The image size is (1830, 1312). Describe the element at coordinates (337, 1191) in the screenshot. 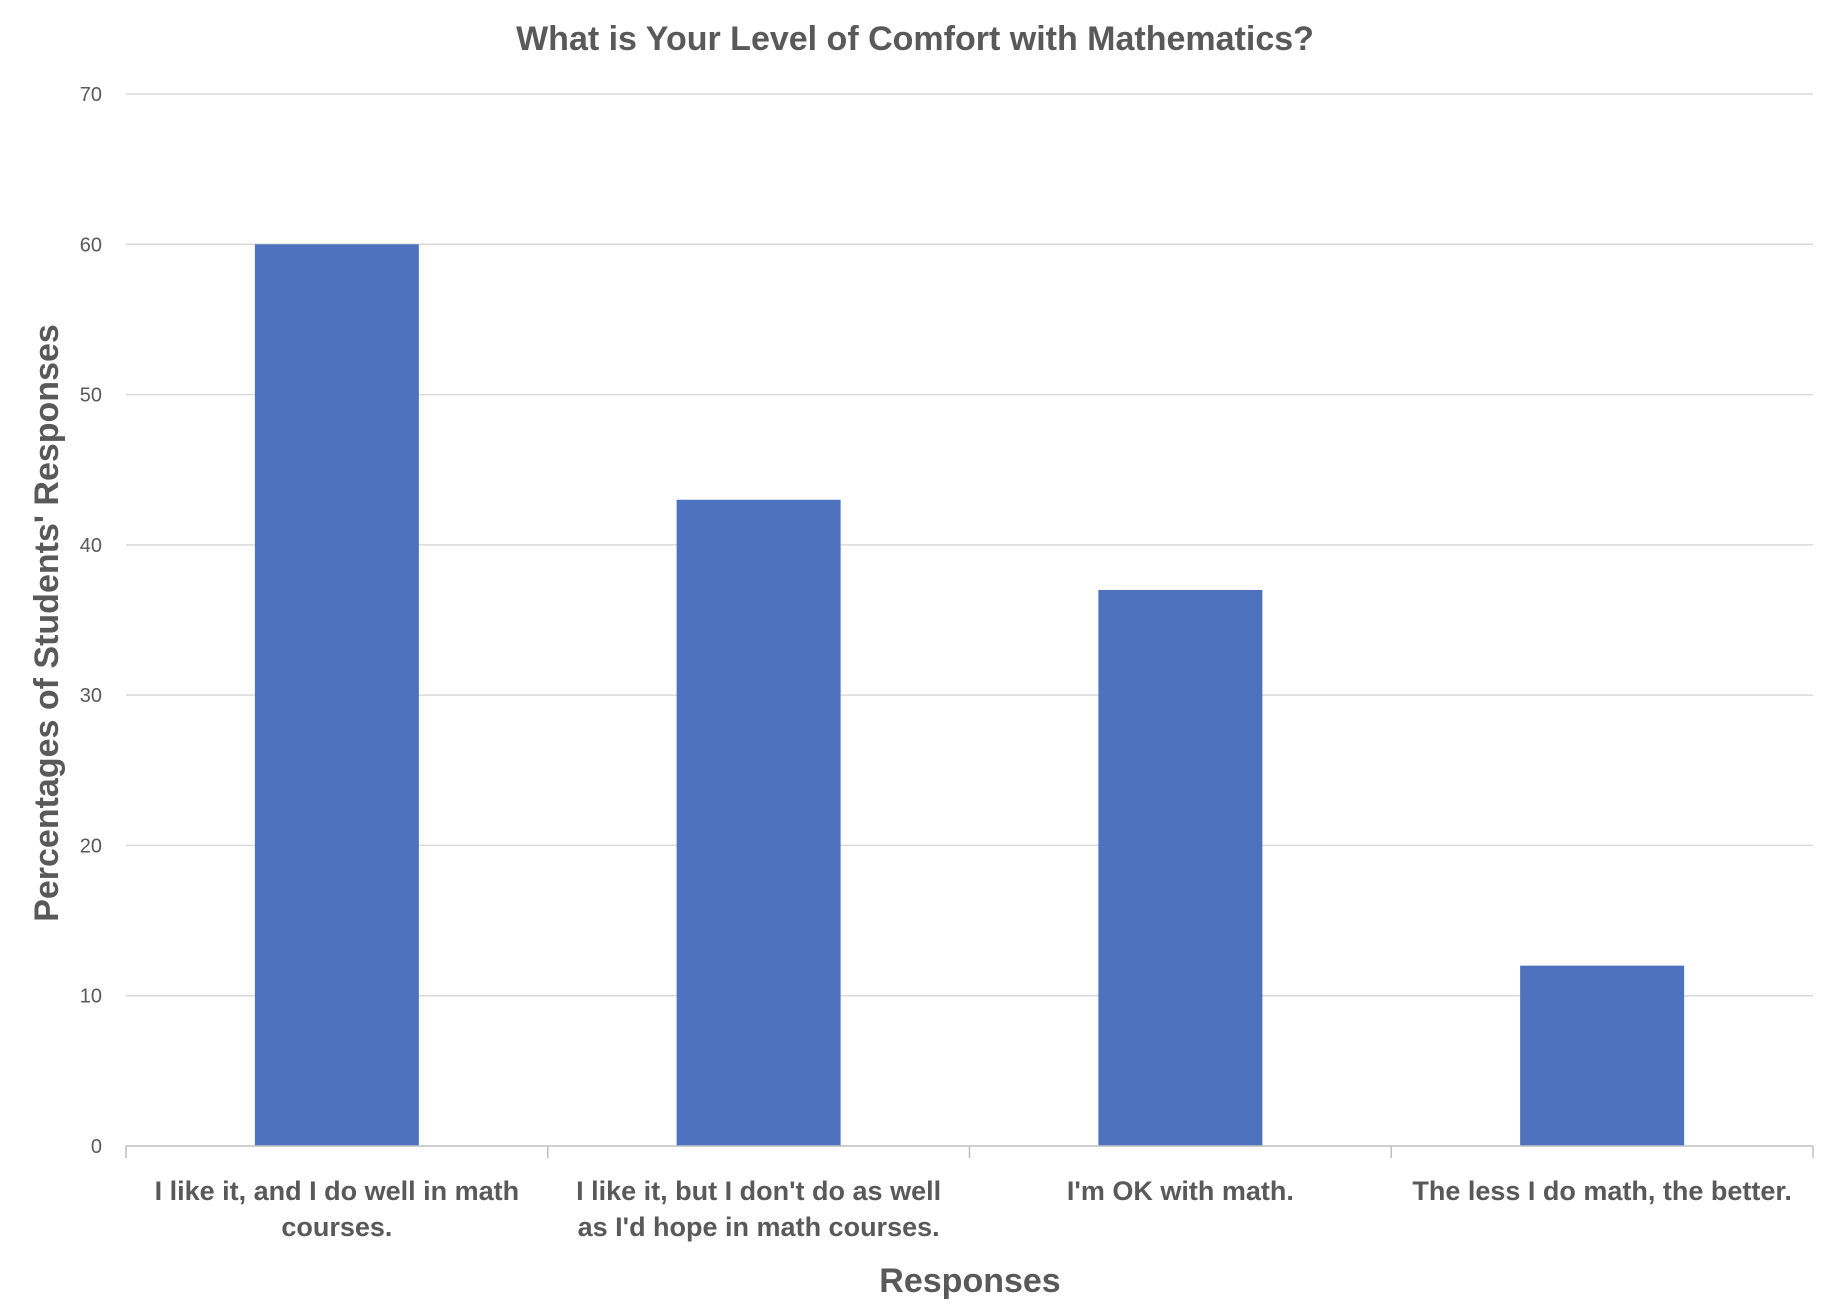

I see `x-tick-label-line: I like it, and I do well in math` at that location.